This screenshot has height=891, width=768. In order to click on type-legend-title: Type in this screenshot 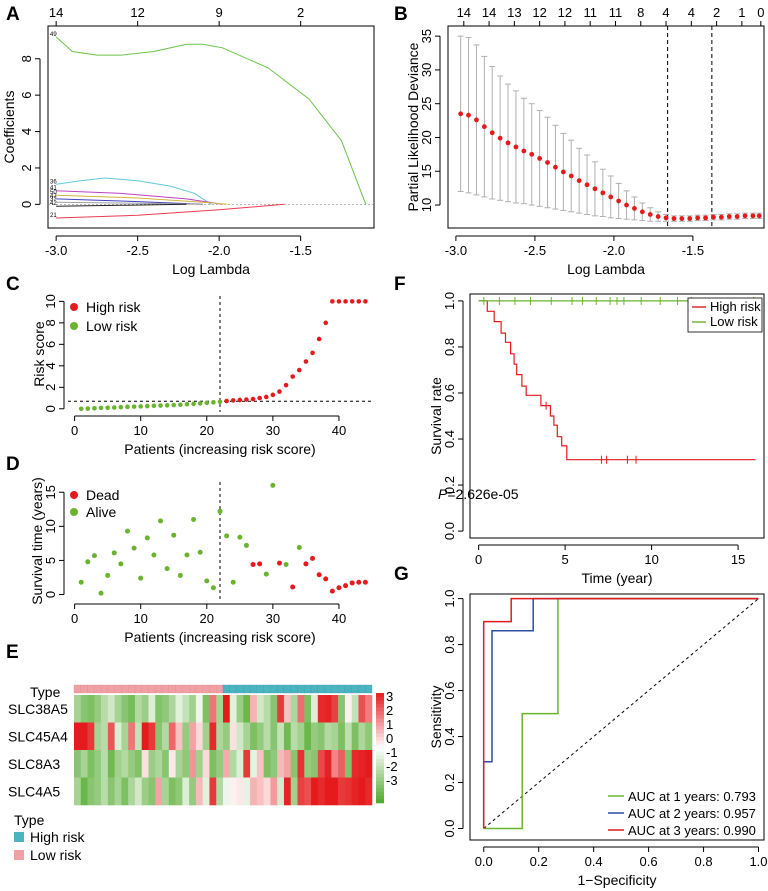, I will do `click(29, 820)`.